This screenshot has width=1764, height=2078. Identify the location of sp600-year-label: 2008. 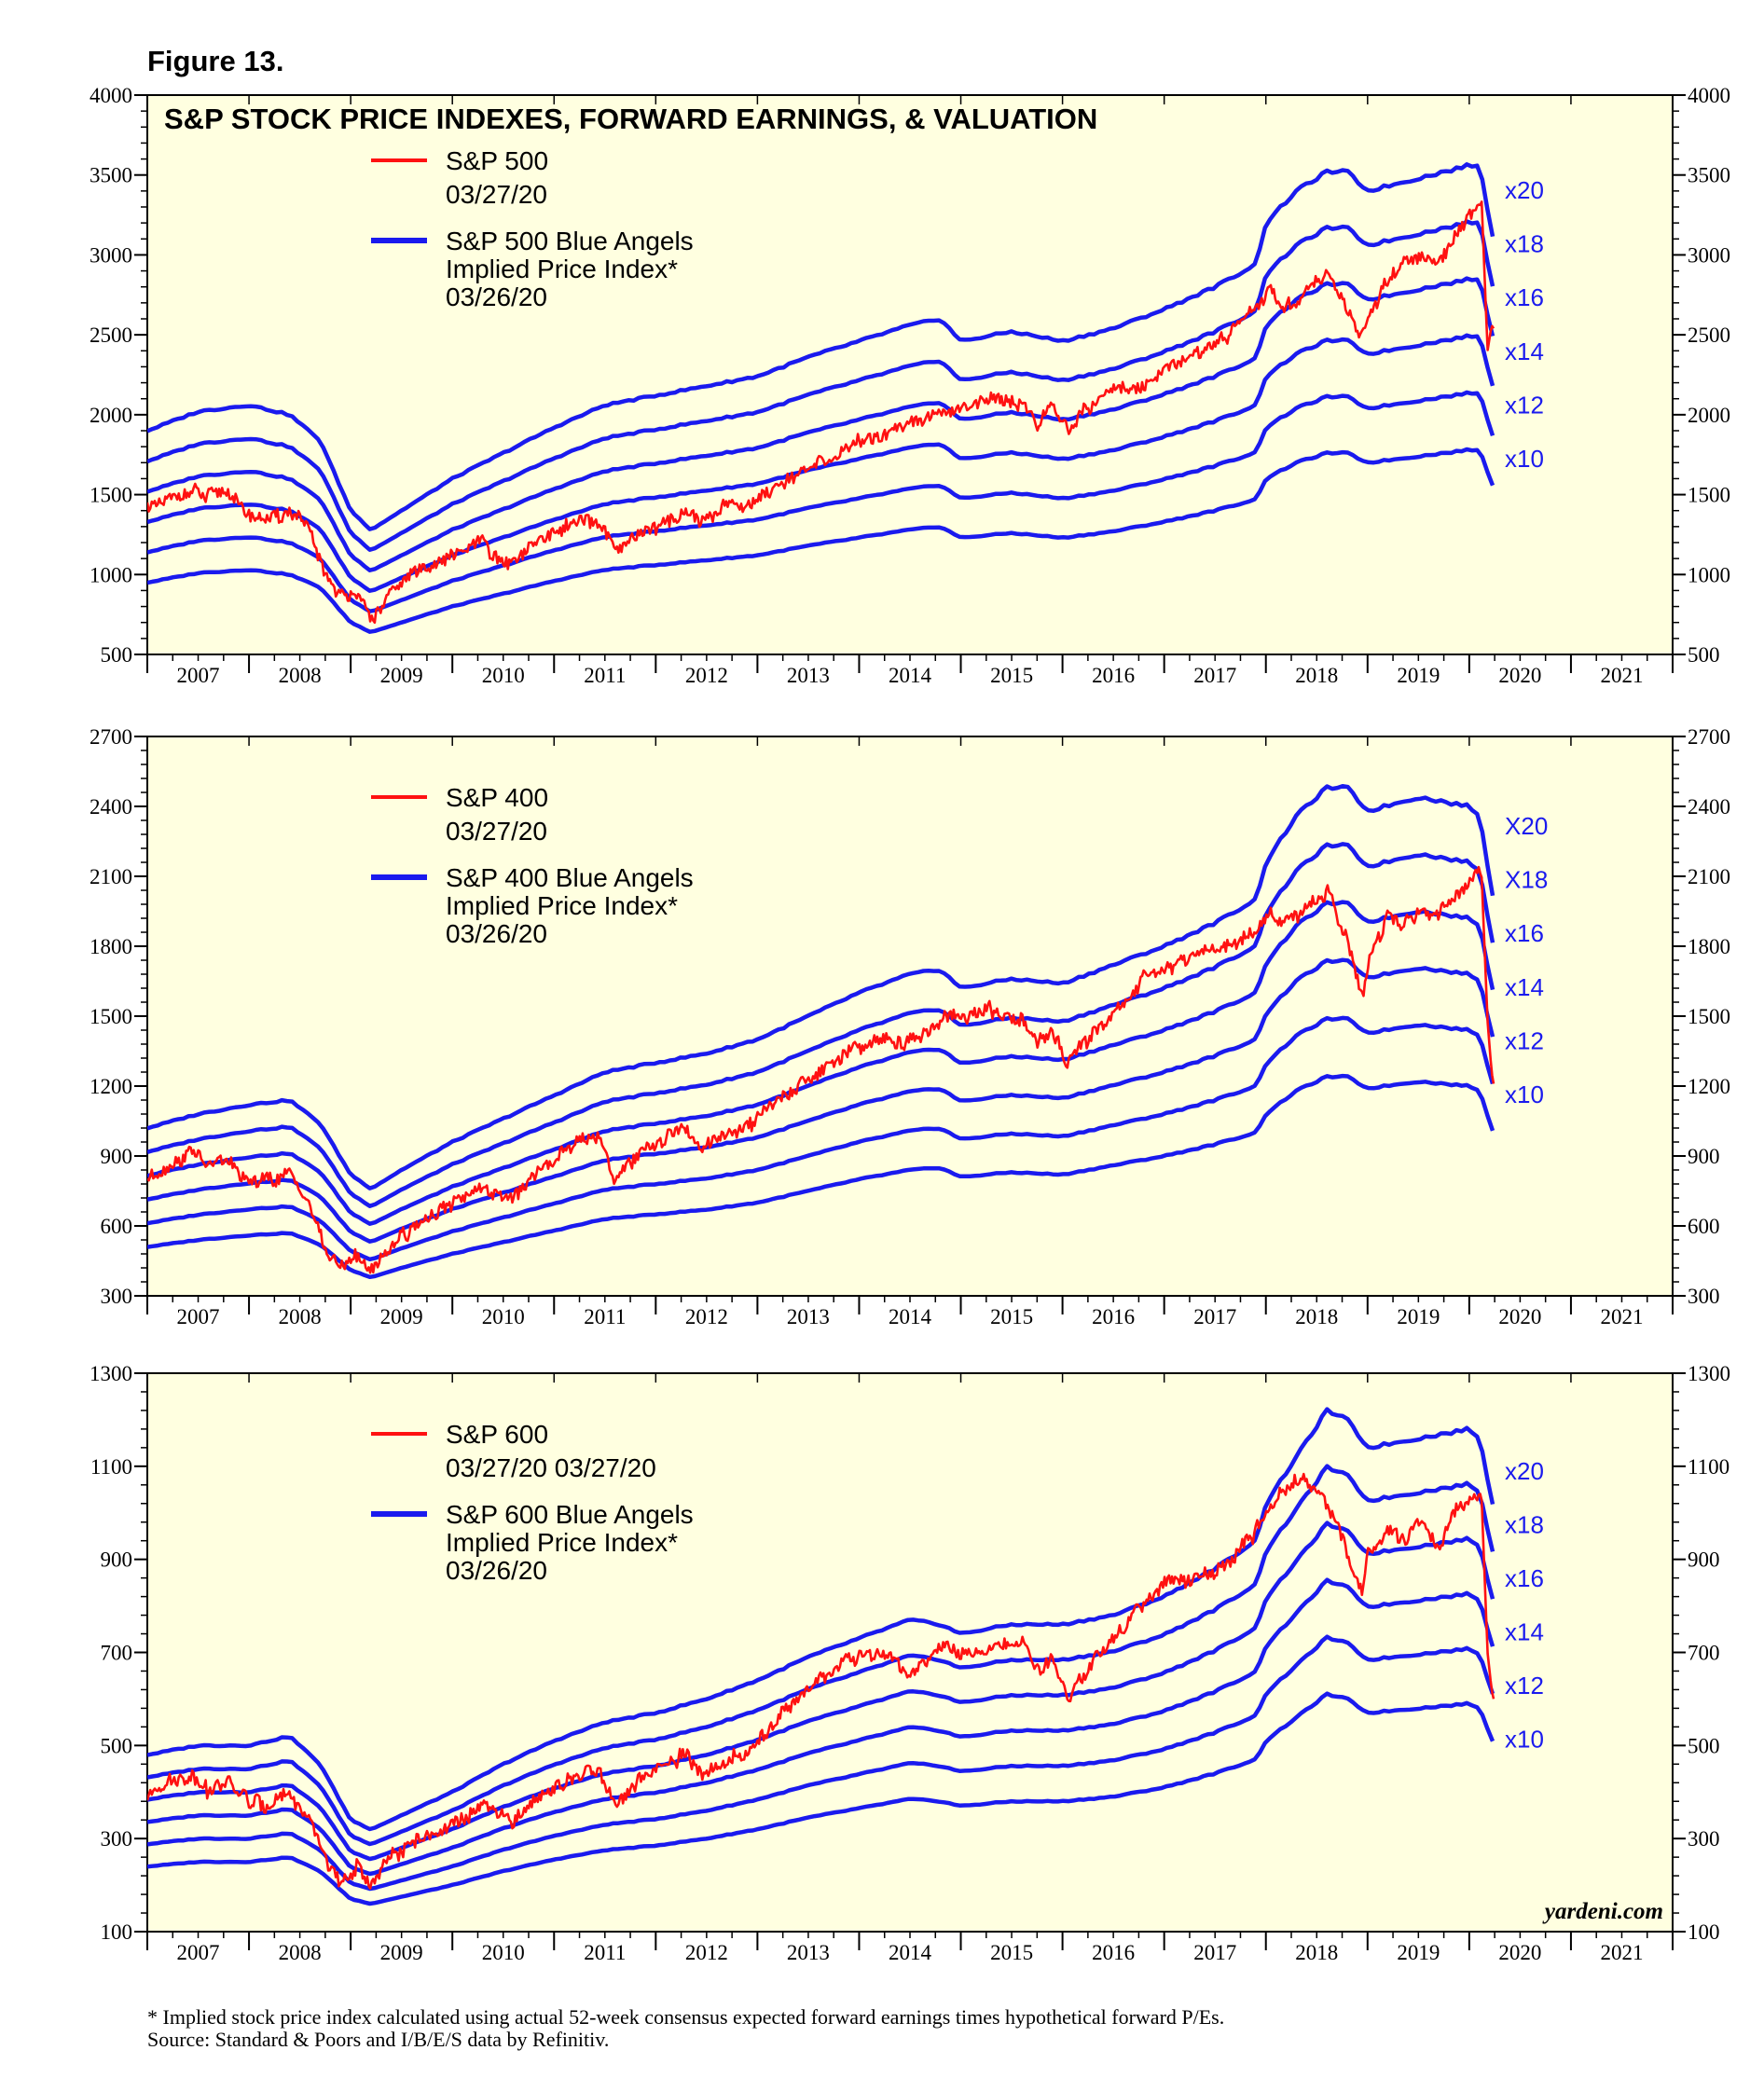
(300, 1952).